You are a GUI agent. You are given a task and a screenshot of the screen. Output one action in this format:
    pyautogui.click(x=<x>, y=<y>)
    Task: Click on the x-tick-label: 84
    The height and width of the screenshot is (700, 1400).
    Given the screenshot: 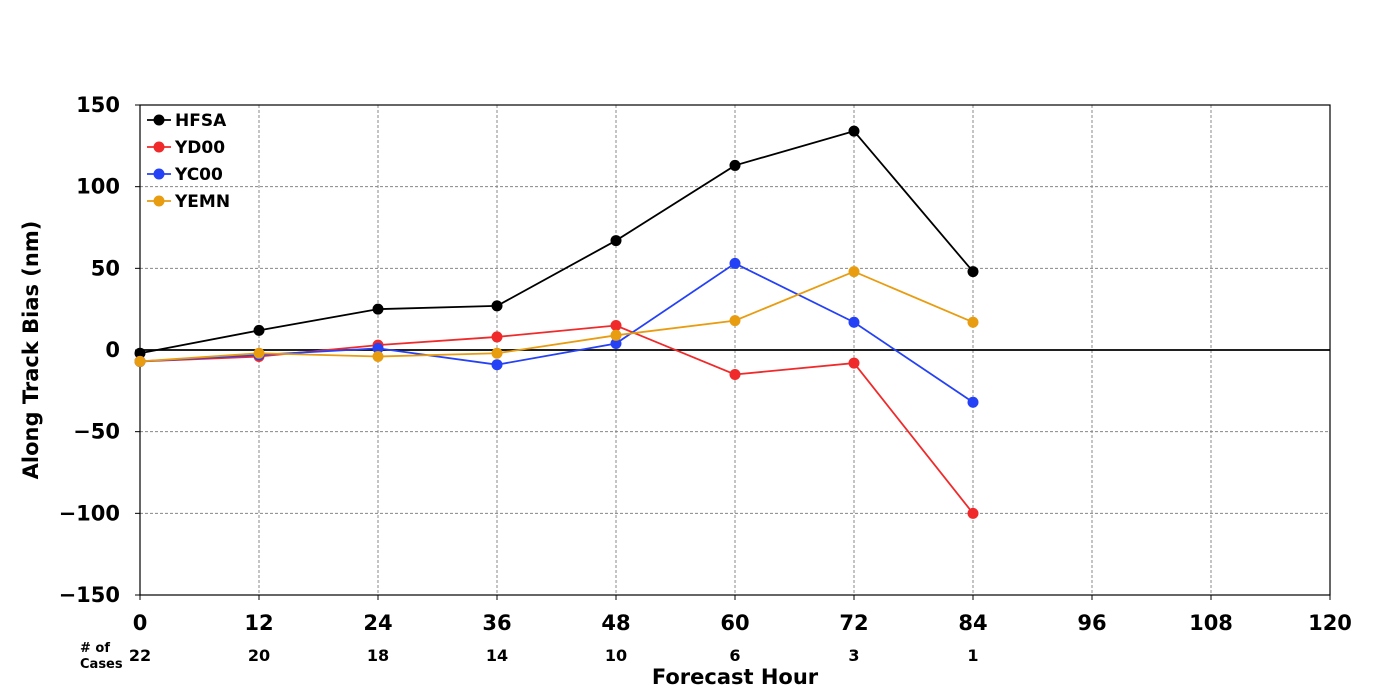 What is the action you would take?
    pyautogui.click(x=972, y=623)
    